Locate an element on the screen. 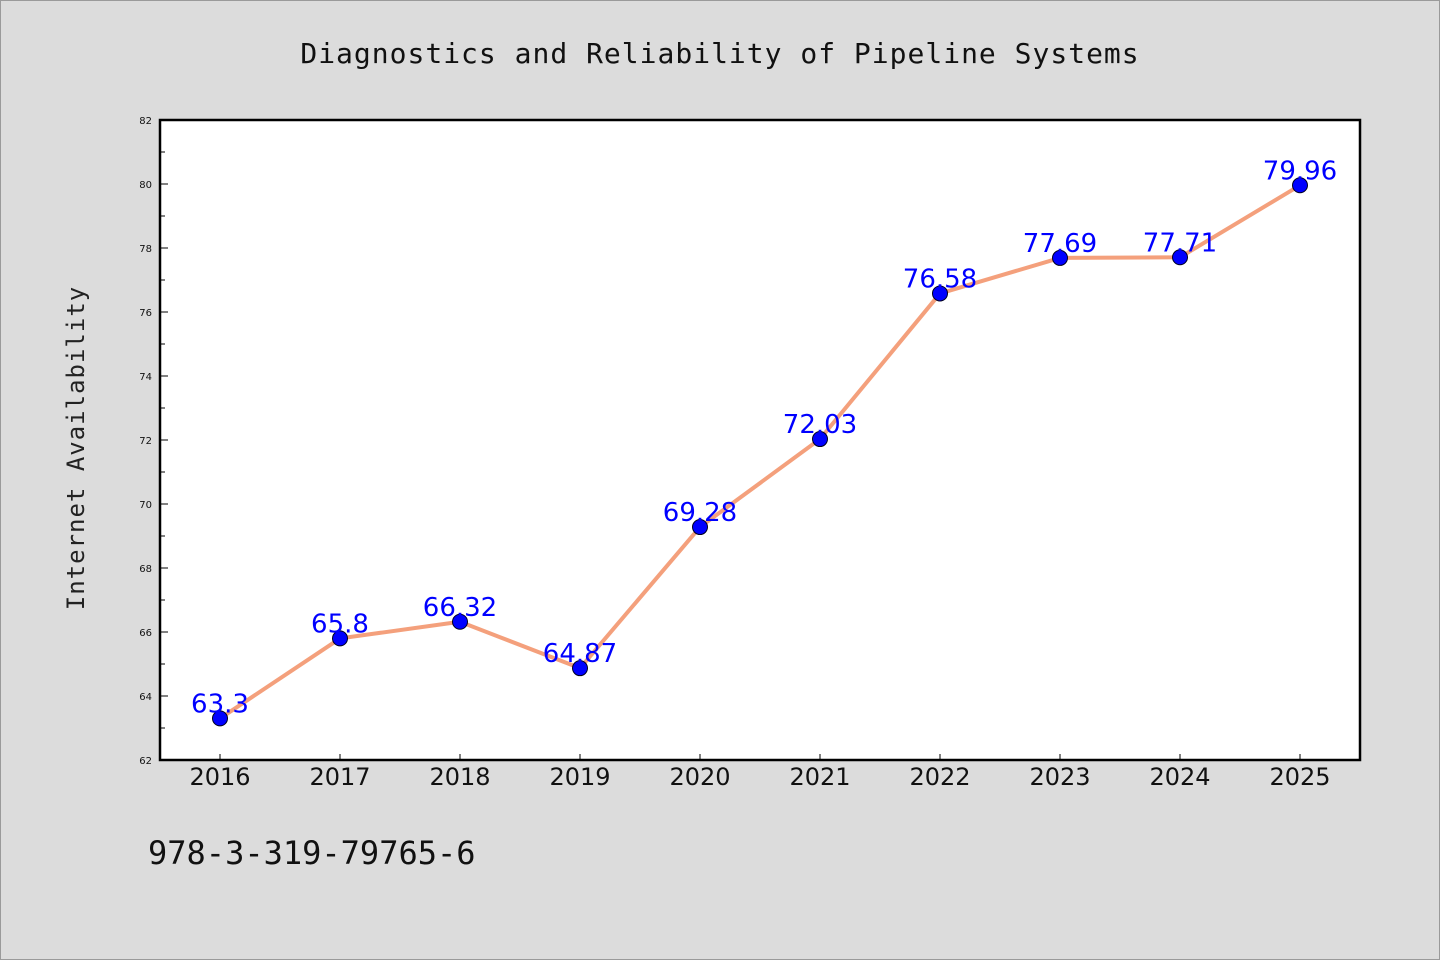 The height and width of the screenshot is (960, 1440). data-label: 66.32 is located at coordinates (460, 608).